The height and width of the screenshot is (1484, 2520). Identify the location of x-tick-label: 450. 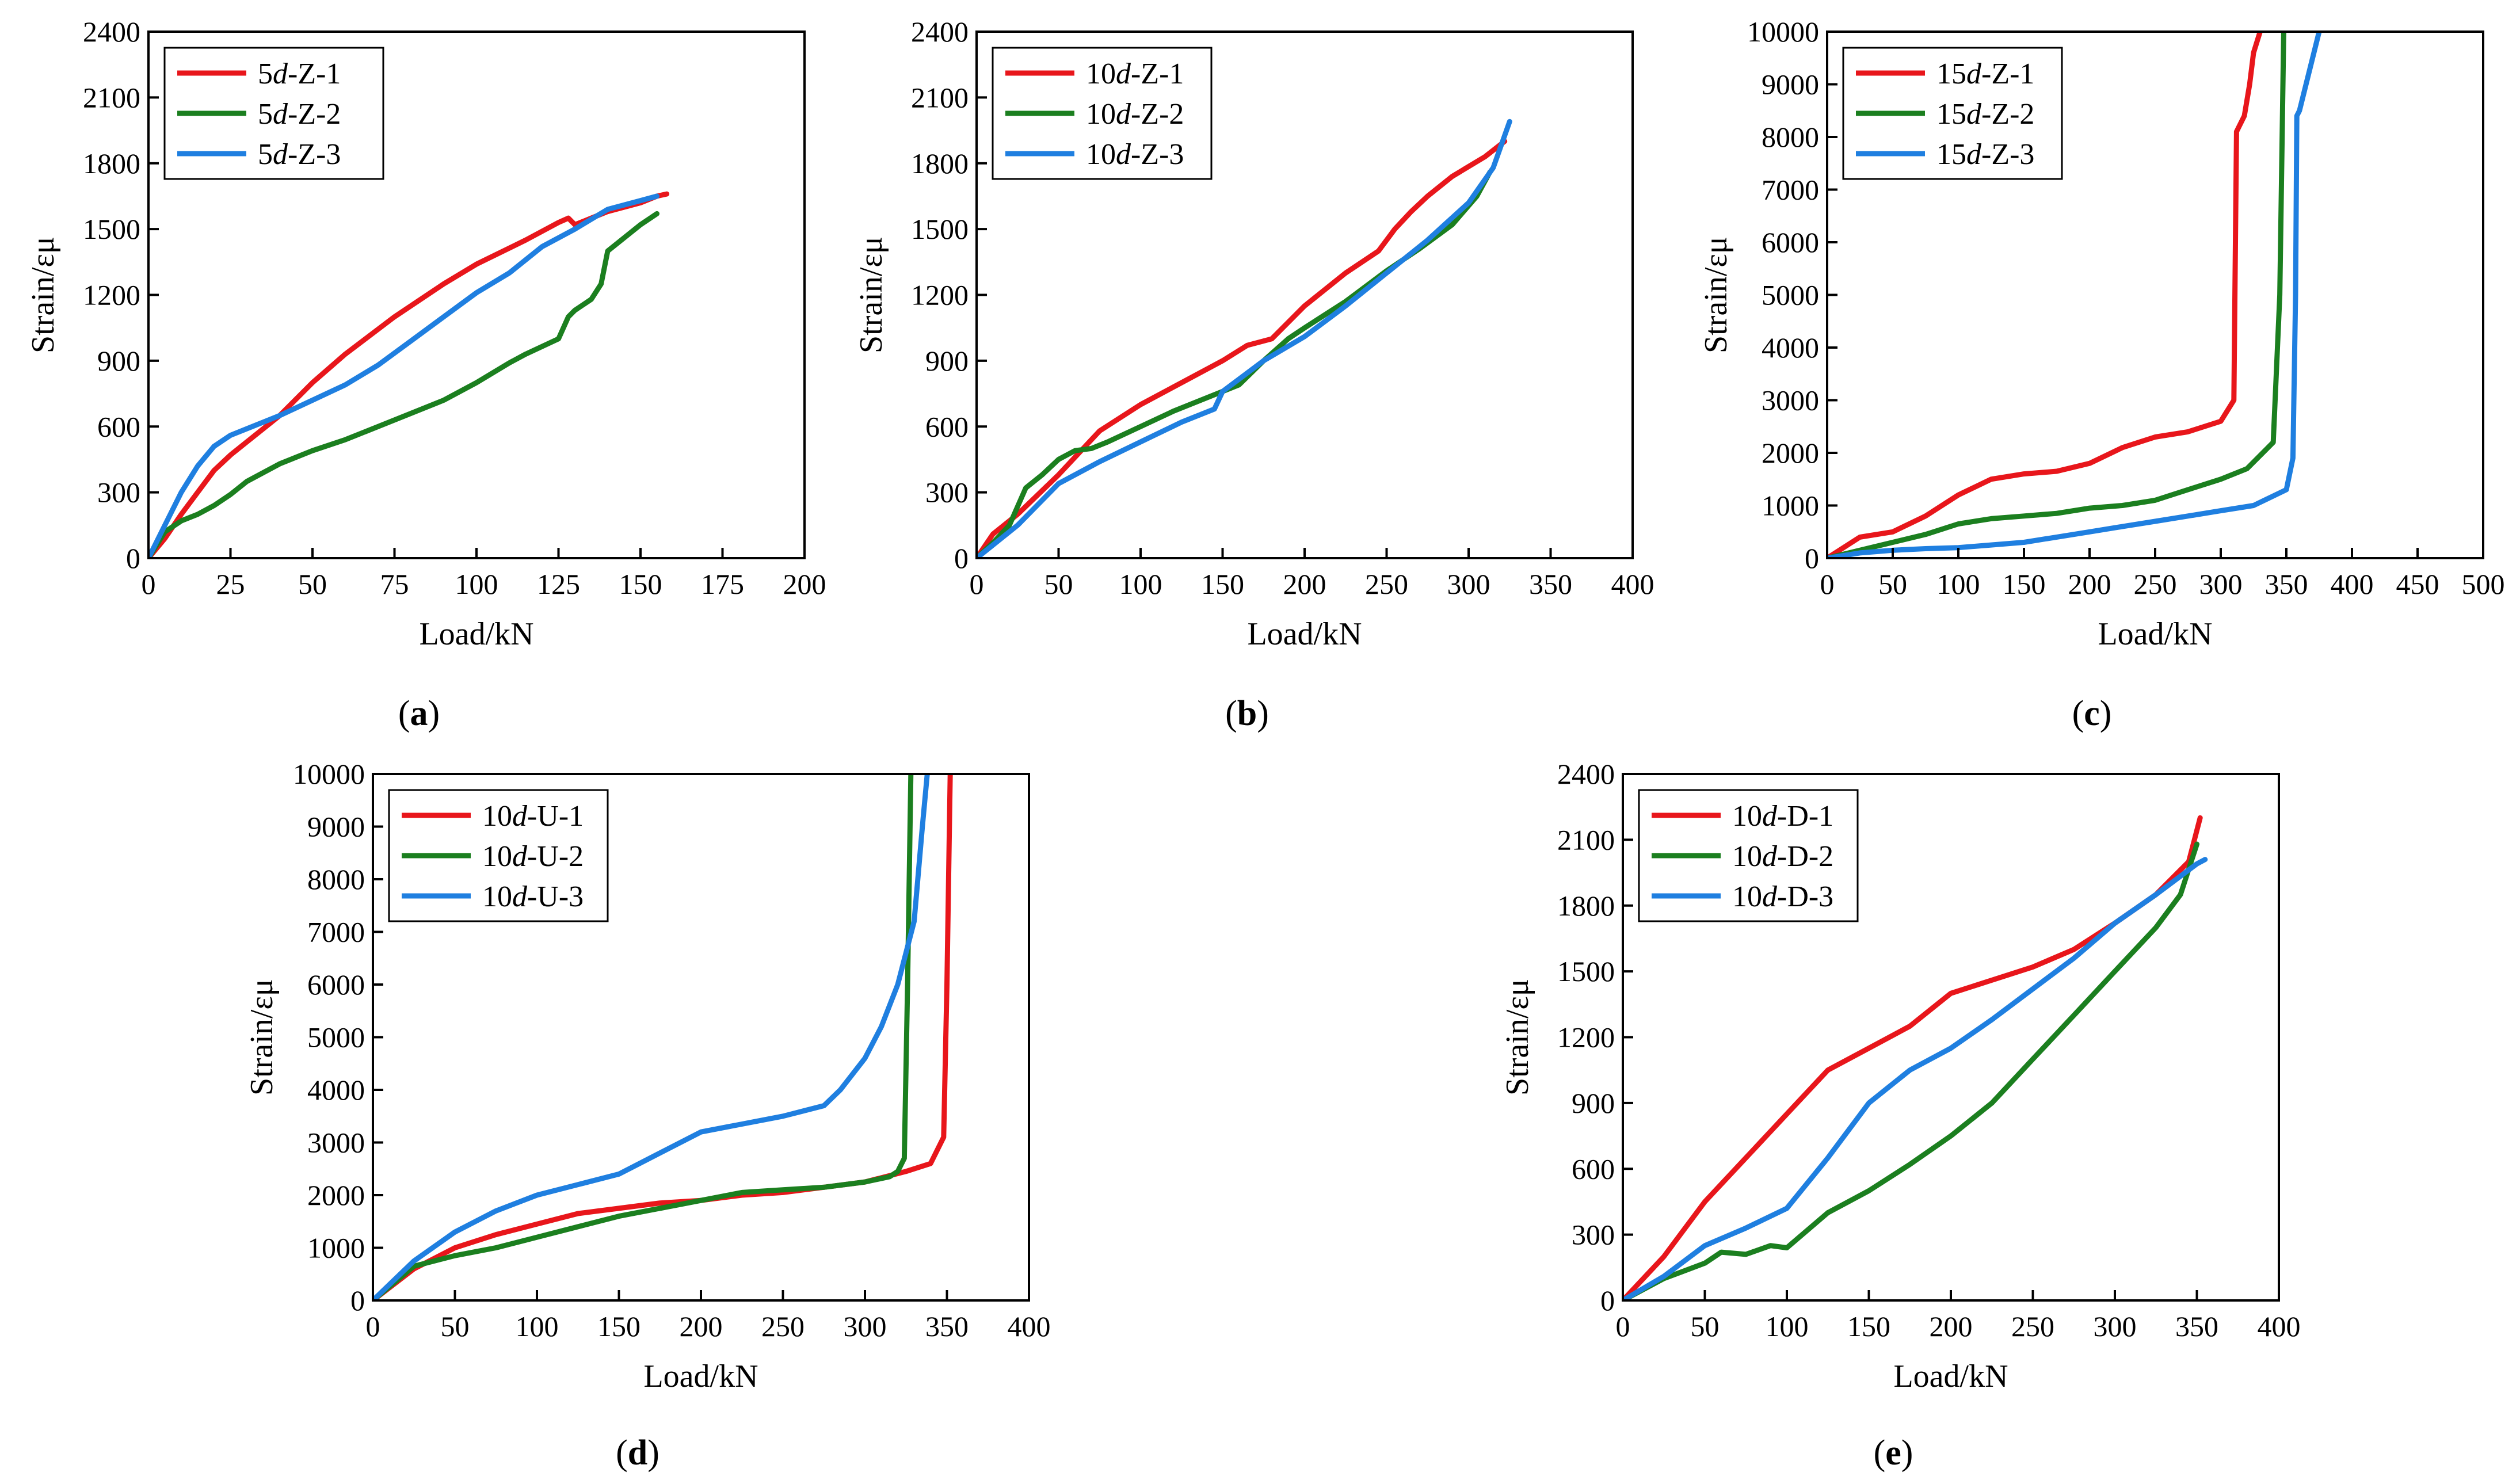
(2417, 584).